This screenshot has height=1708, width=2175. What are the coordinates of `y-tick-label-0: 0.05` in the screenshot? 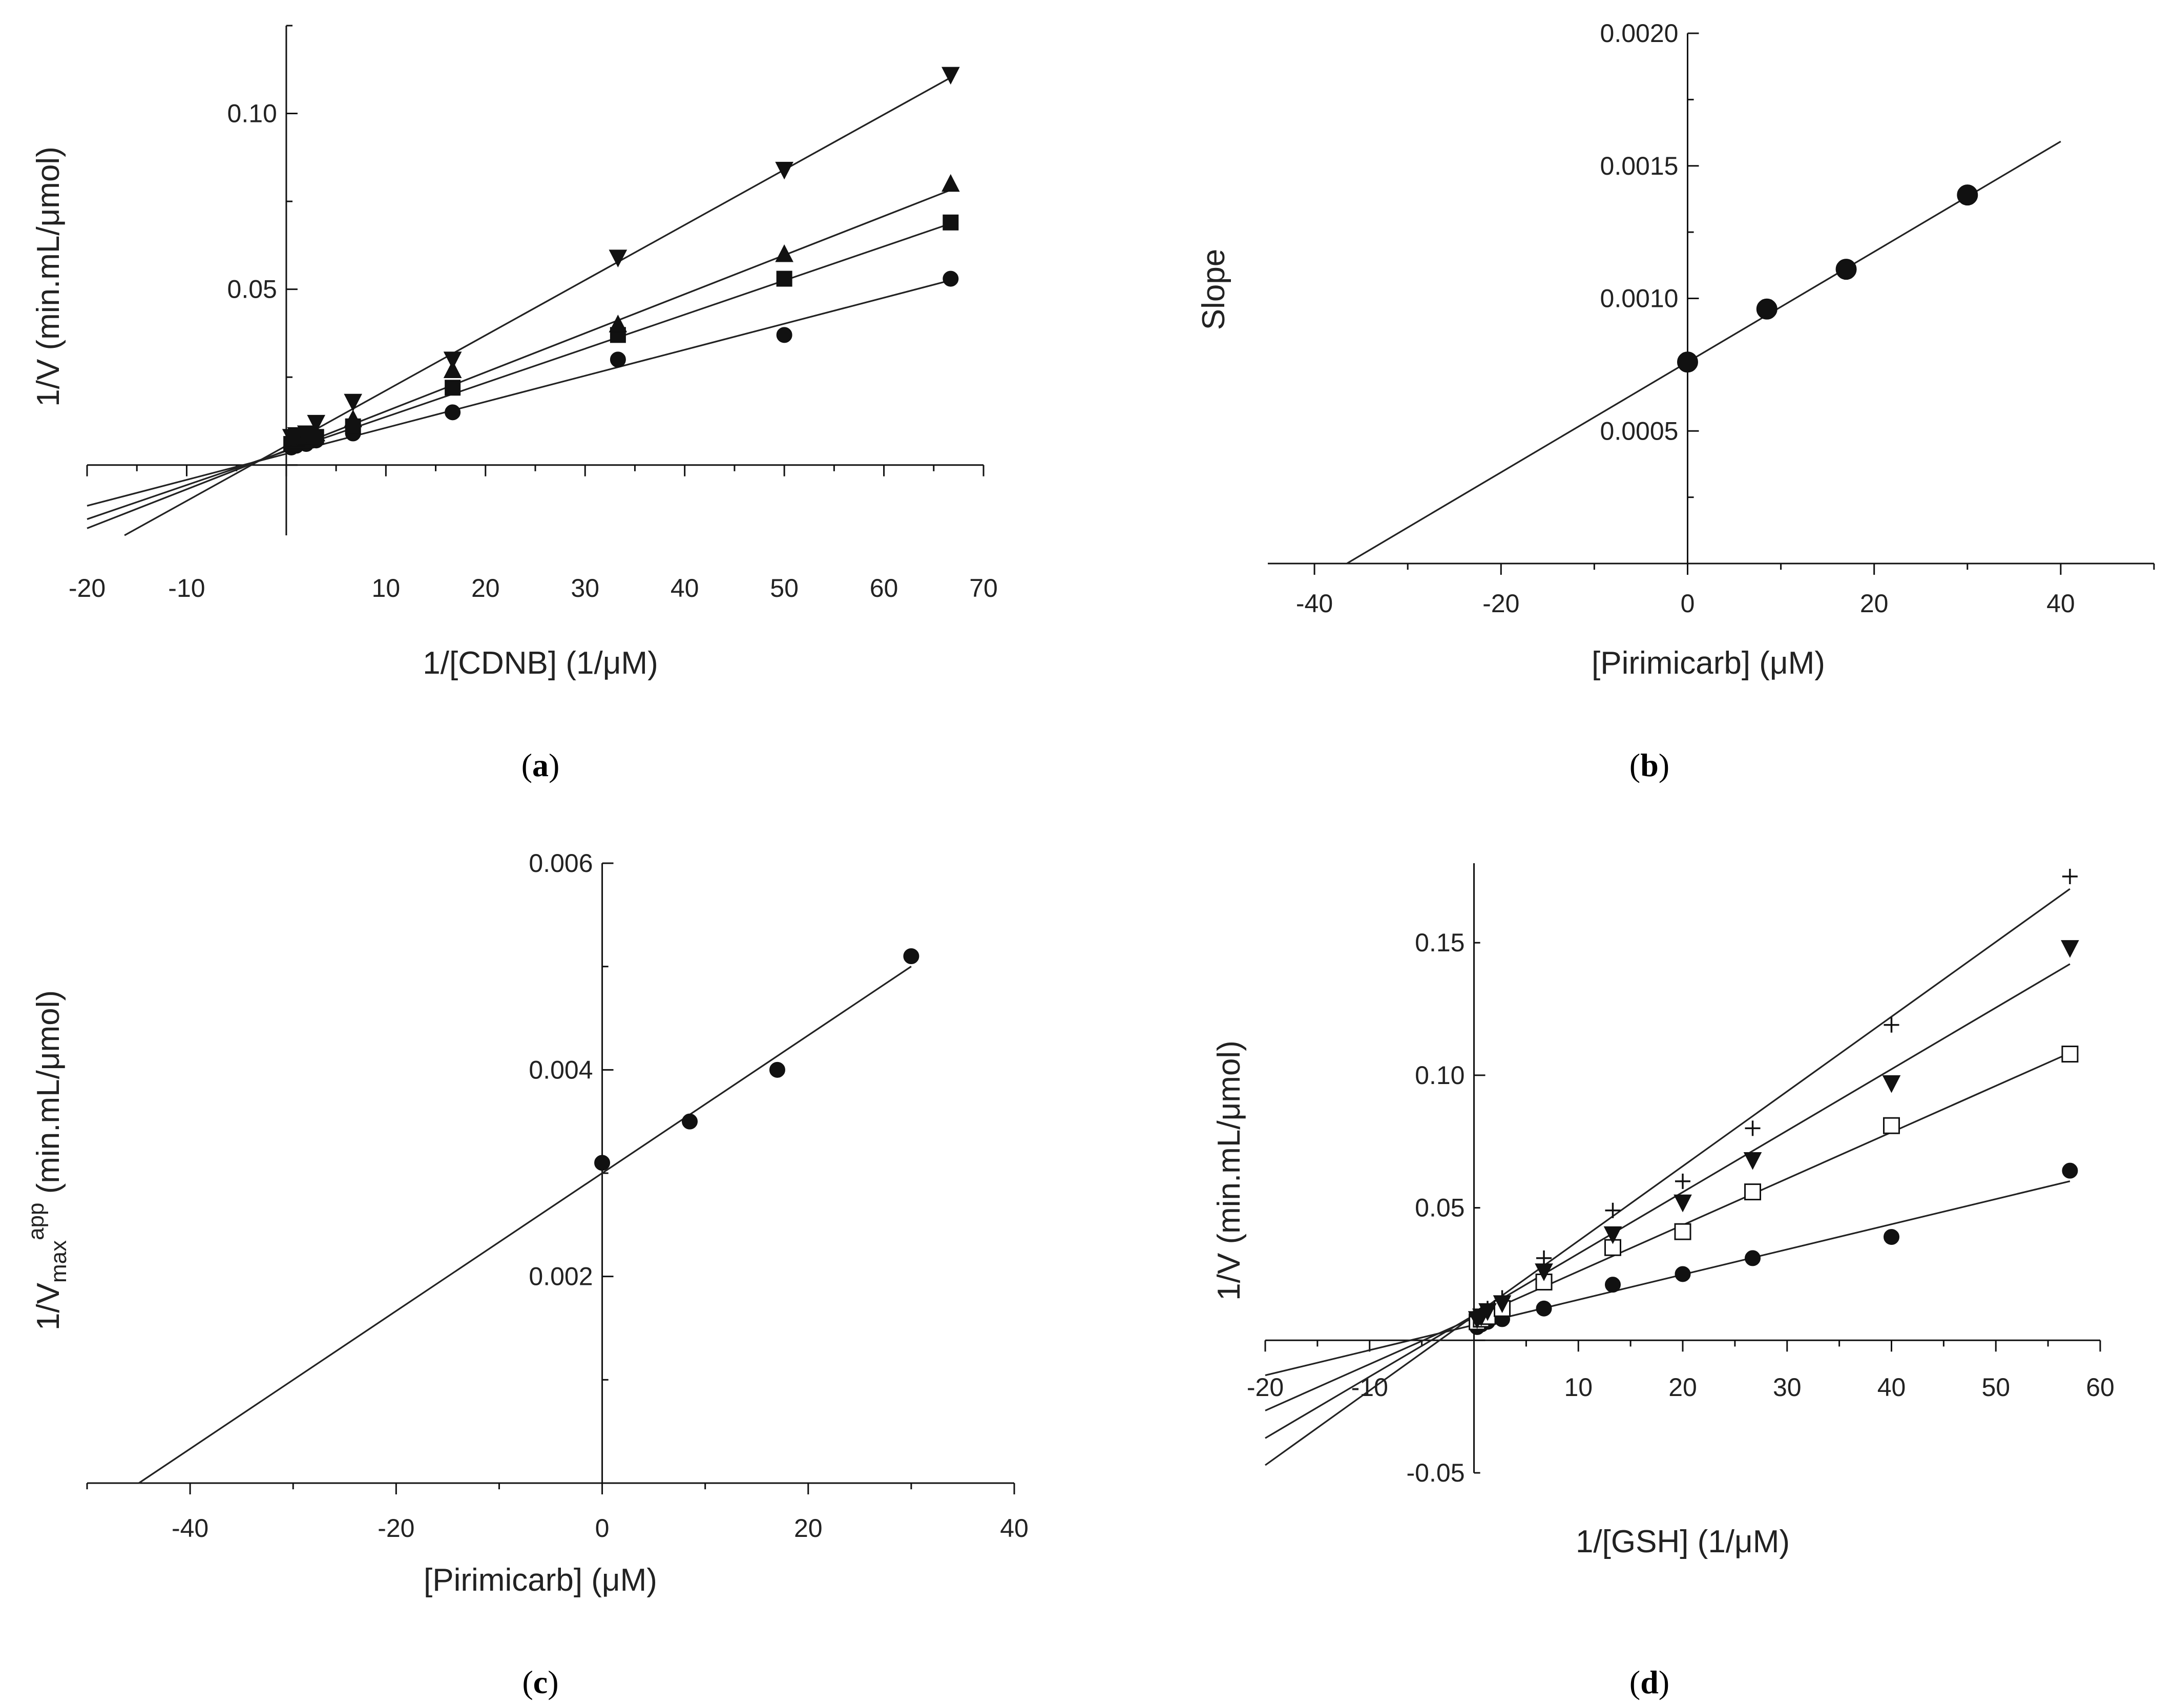 It's located at (252, 289).